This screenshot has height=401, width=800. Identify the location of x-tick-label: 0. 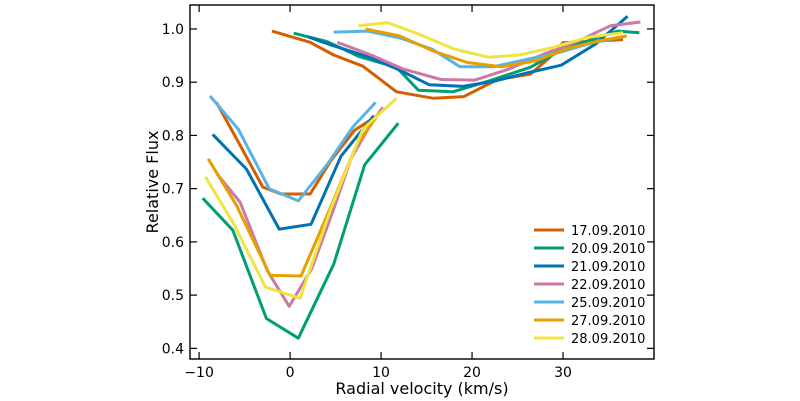
(290, 373).